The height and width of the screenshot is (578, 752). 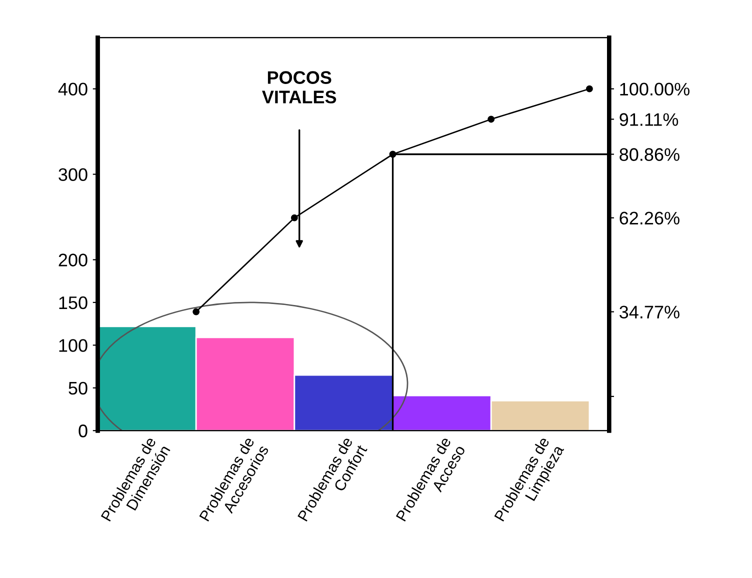 What do you see at coordinates (655, 89) in the screenshot?
I see `y2-tick-label: 100.00%` at bounding box center [655, 89].